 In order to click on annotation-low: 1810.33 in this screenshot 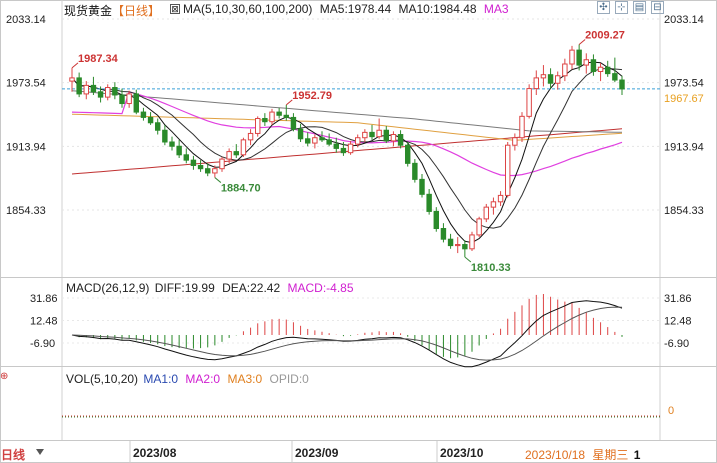, I will do `click(491, 268)`.